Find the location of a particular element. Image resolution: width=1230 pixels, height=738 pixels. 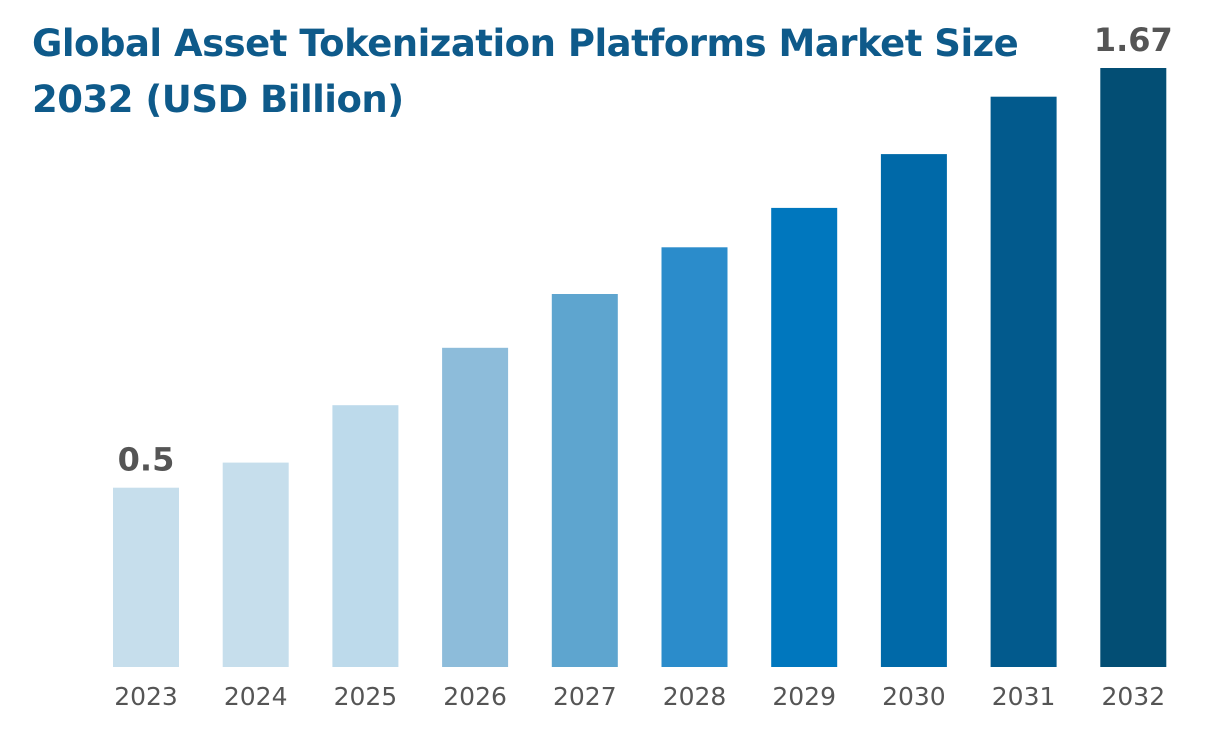

chart-title-line-2: 2032 (USD Billion) is located at coordinates (218, 99).